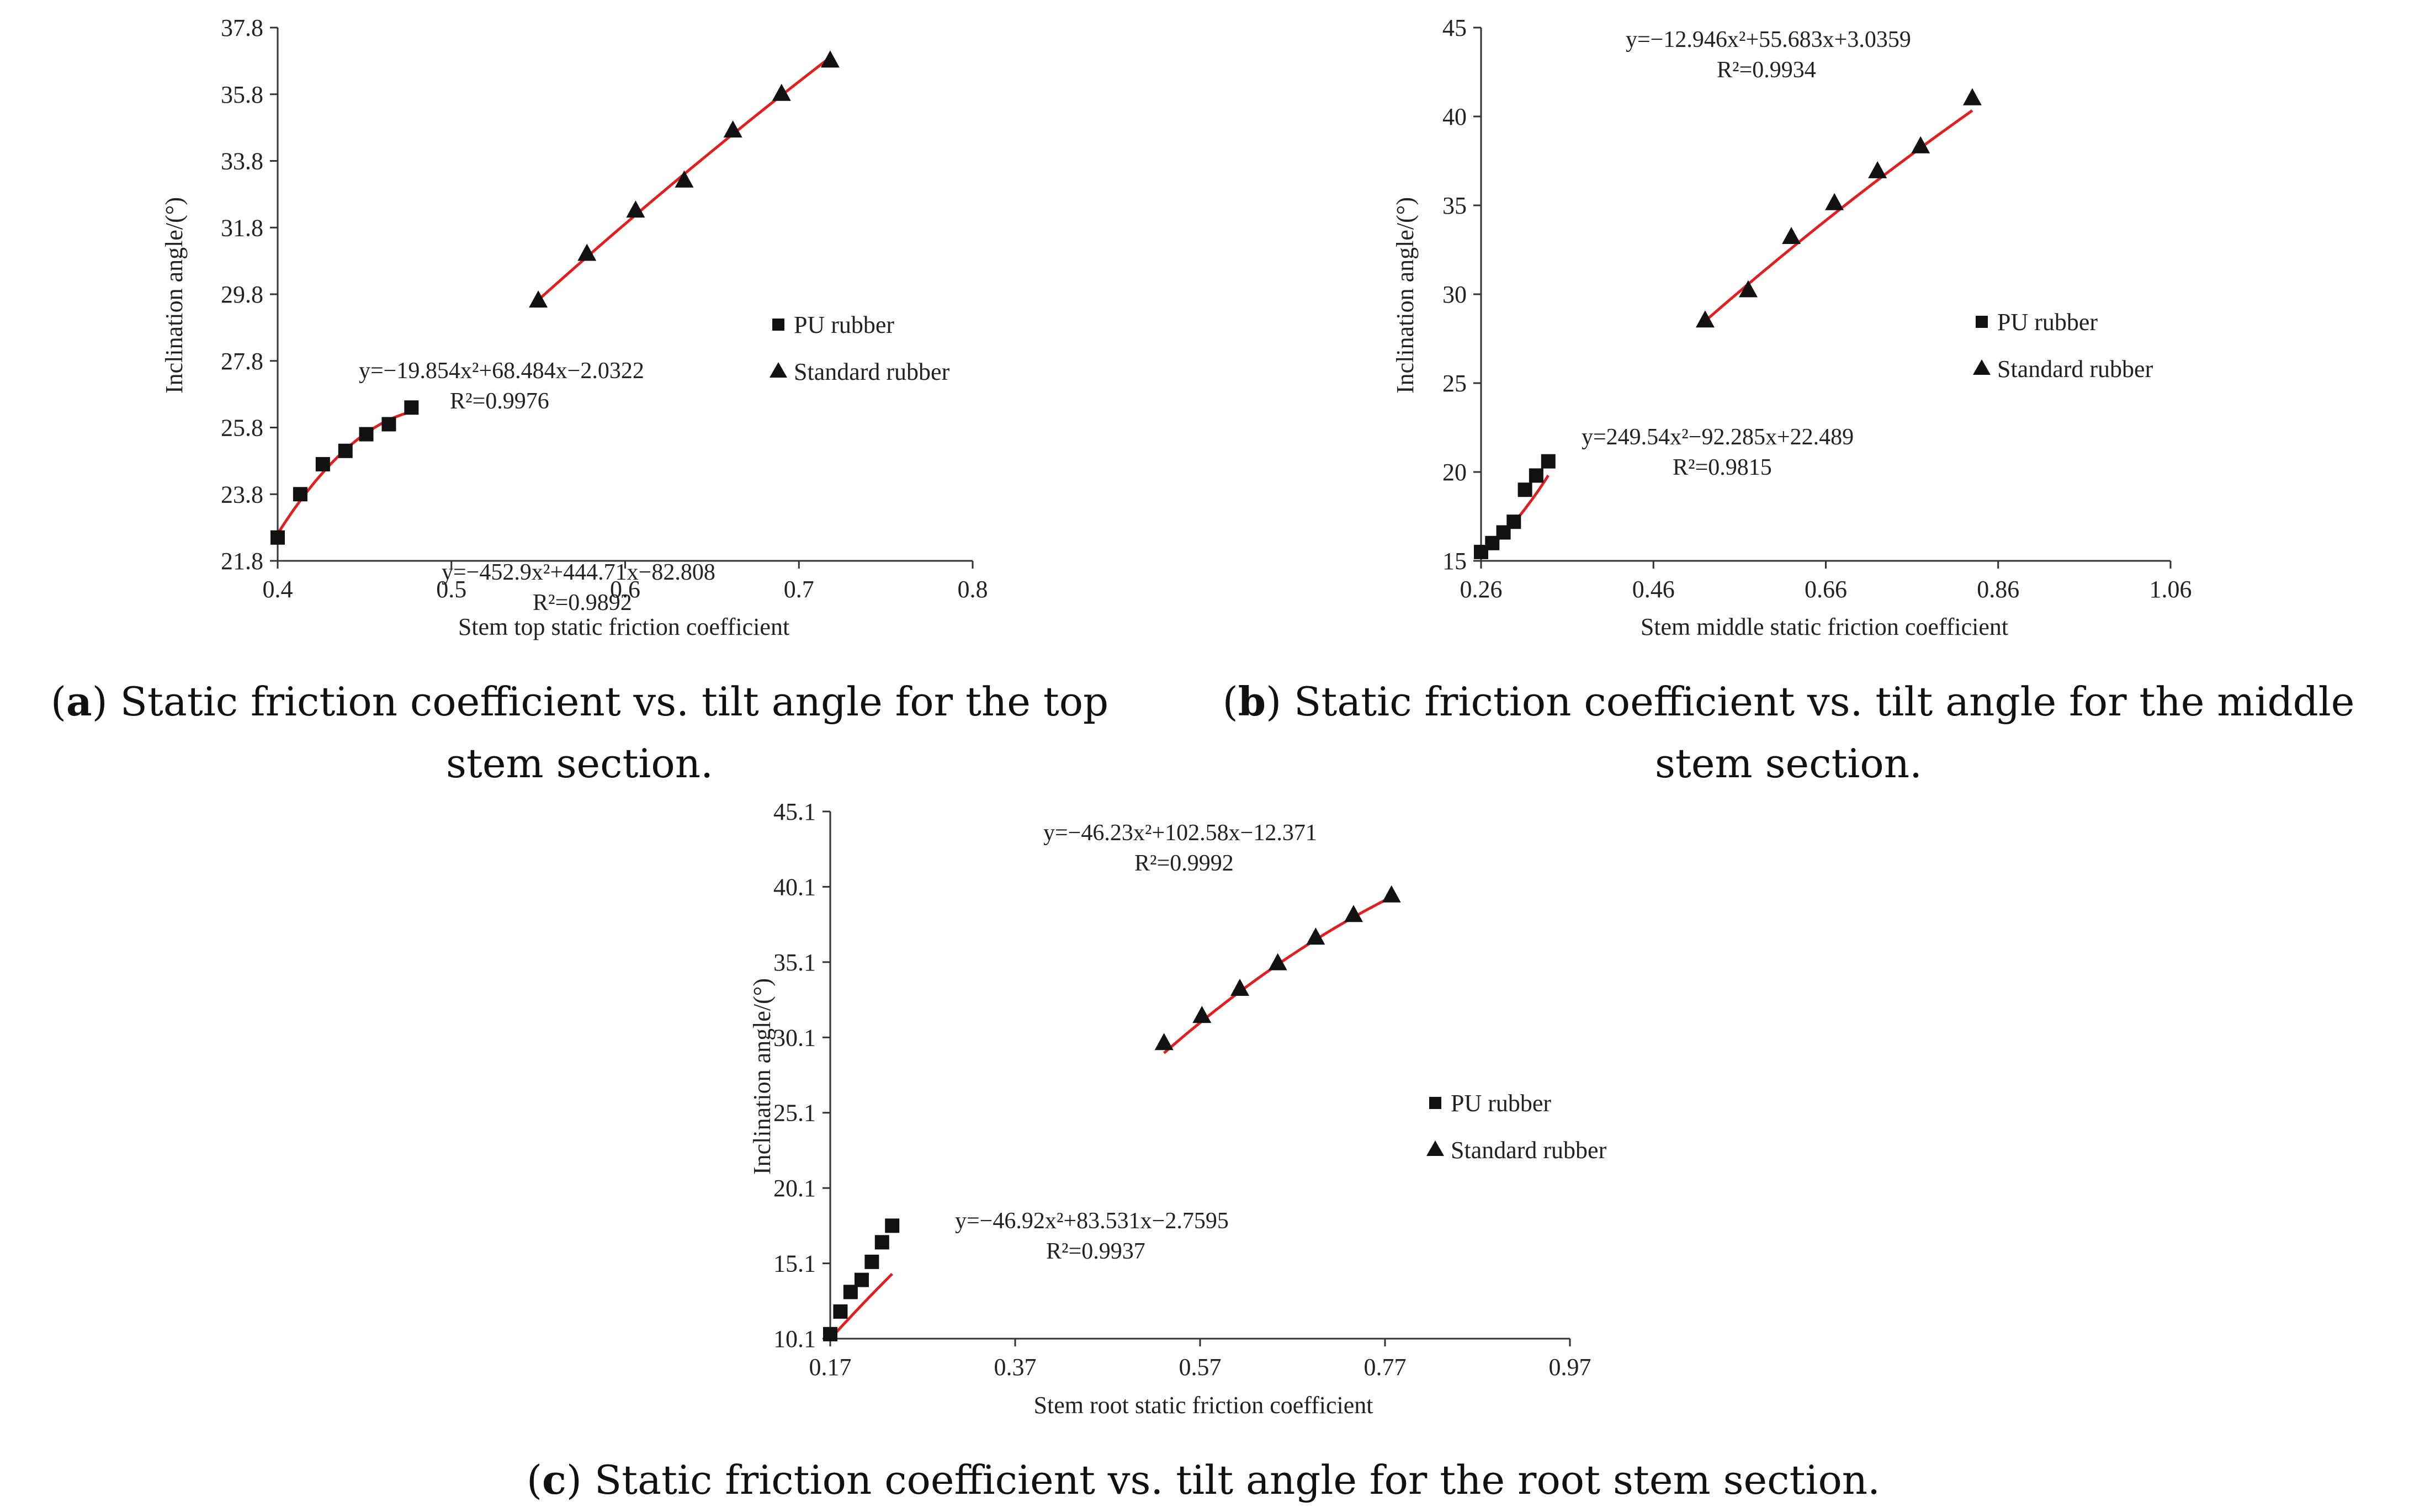 The image size is (2409, 1512). What do you see at coordinates (1203, 1405) in the screenshot?
I see `x-axis-label: Stem root static friction coefficient` at bounding box center [1203, 1405].